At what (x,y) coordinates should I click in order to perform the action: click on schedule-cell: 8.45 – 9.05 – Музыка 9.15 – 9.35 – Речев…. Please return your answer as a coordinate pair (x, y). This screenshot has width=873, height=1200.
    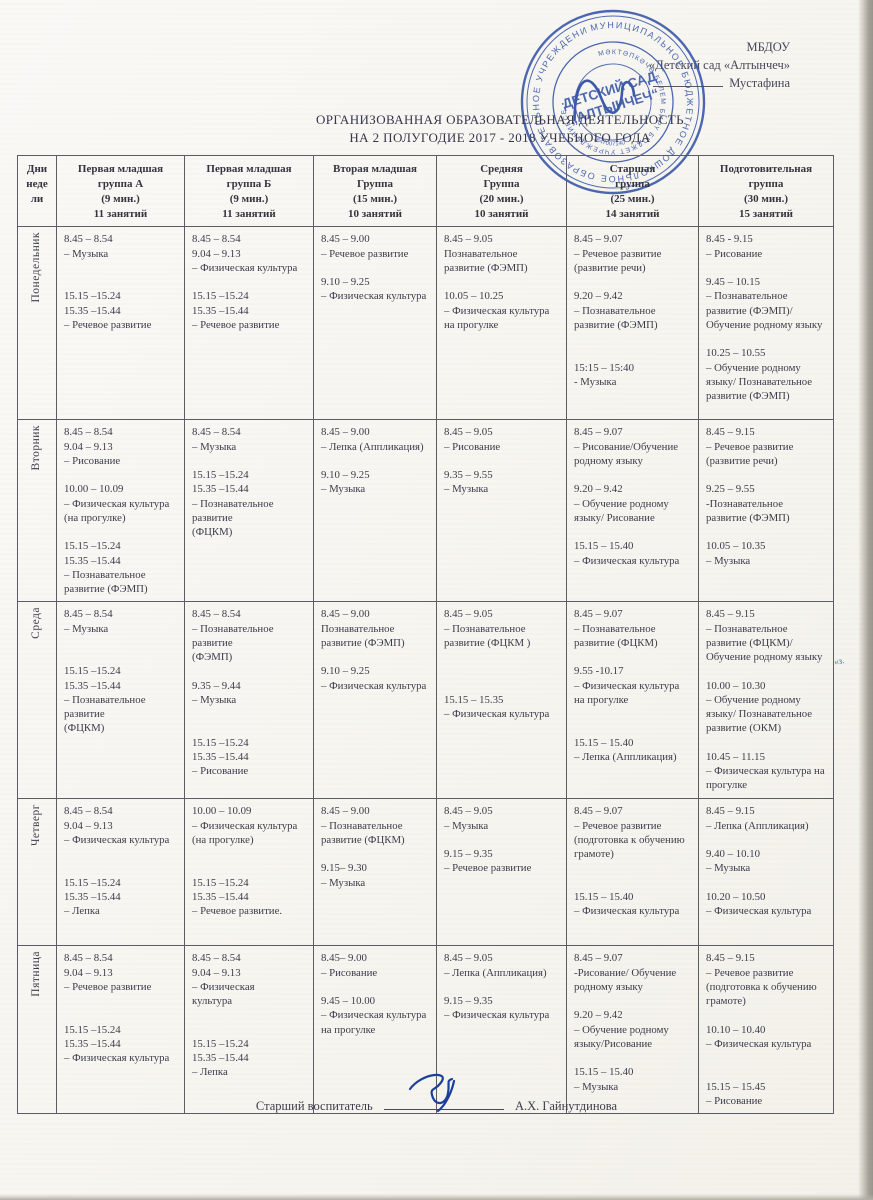
    Looking at the image, I should click on (501, 872).